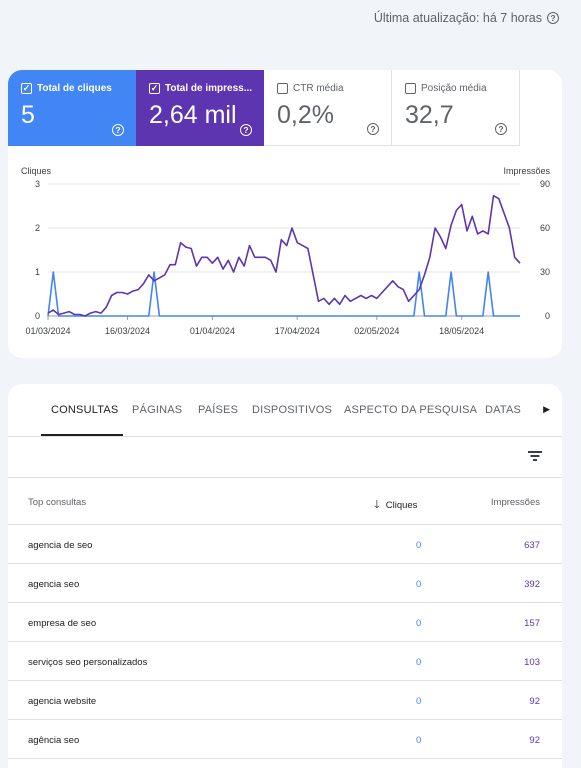 This screenshot has height=768, width=581. I want to click on column-header-clicks: 🡓 Cliques, so click(395, 505).